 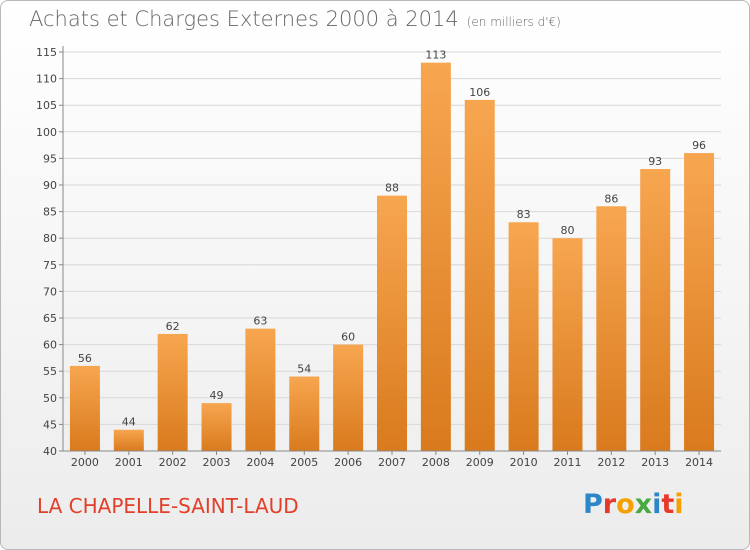 What do you see at coordinates (609, 504) in the screenshot?
I see `logo-letter: r` at bounding box center [609, 504].